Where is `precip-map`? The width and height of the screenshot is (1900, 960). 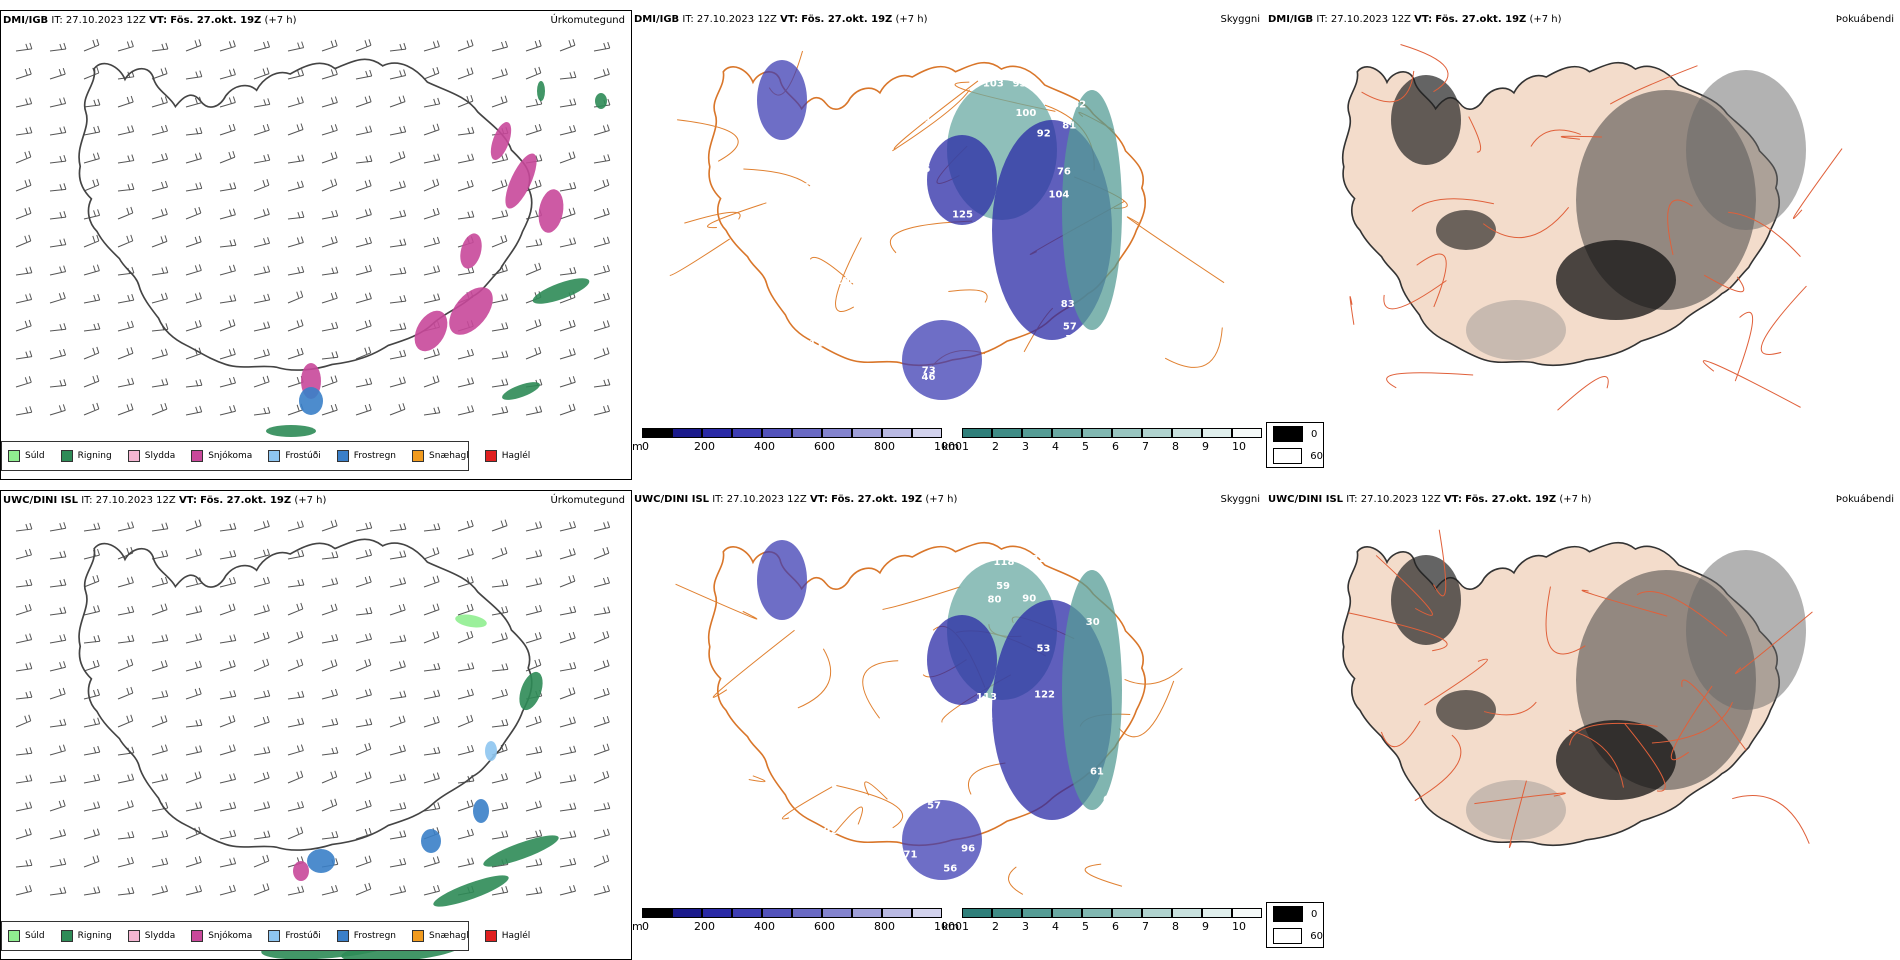 precip-map is located at coordinates (313, 739).